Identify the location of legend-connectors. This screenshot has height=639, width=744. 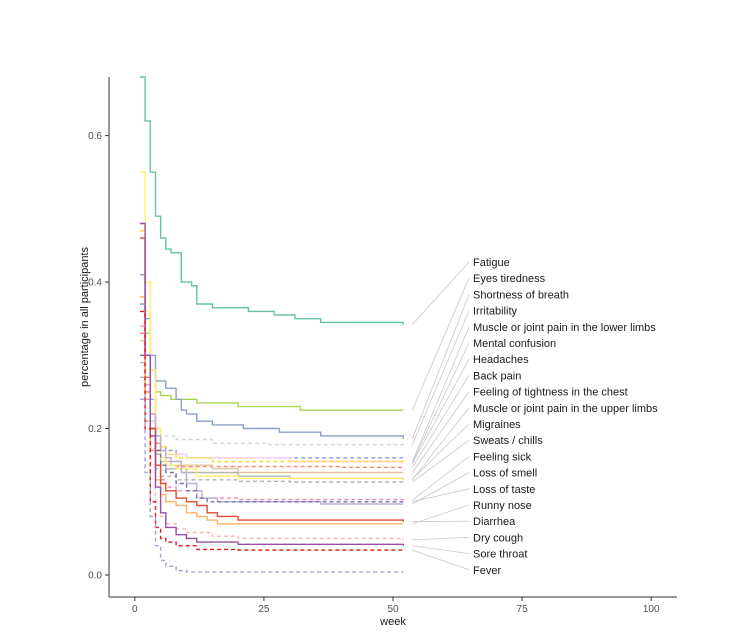
(440, 416).